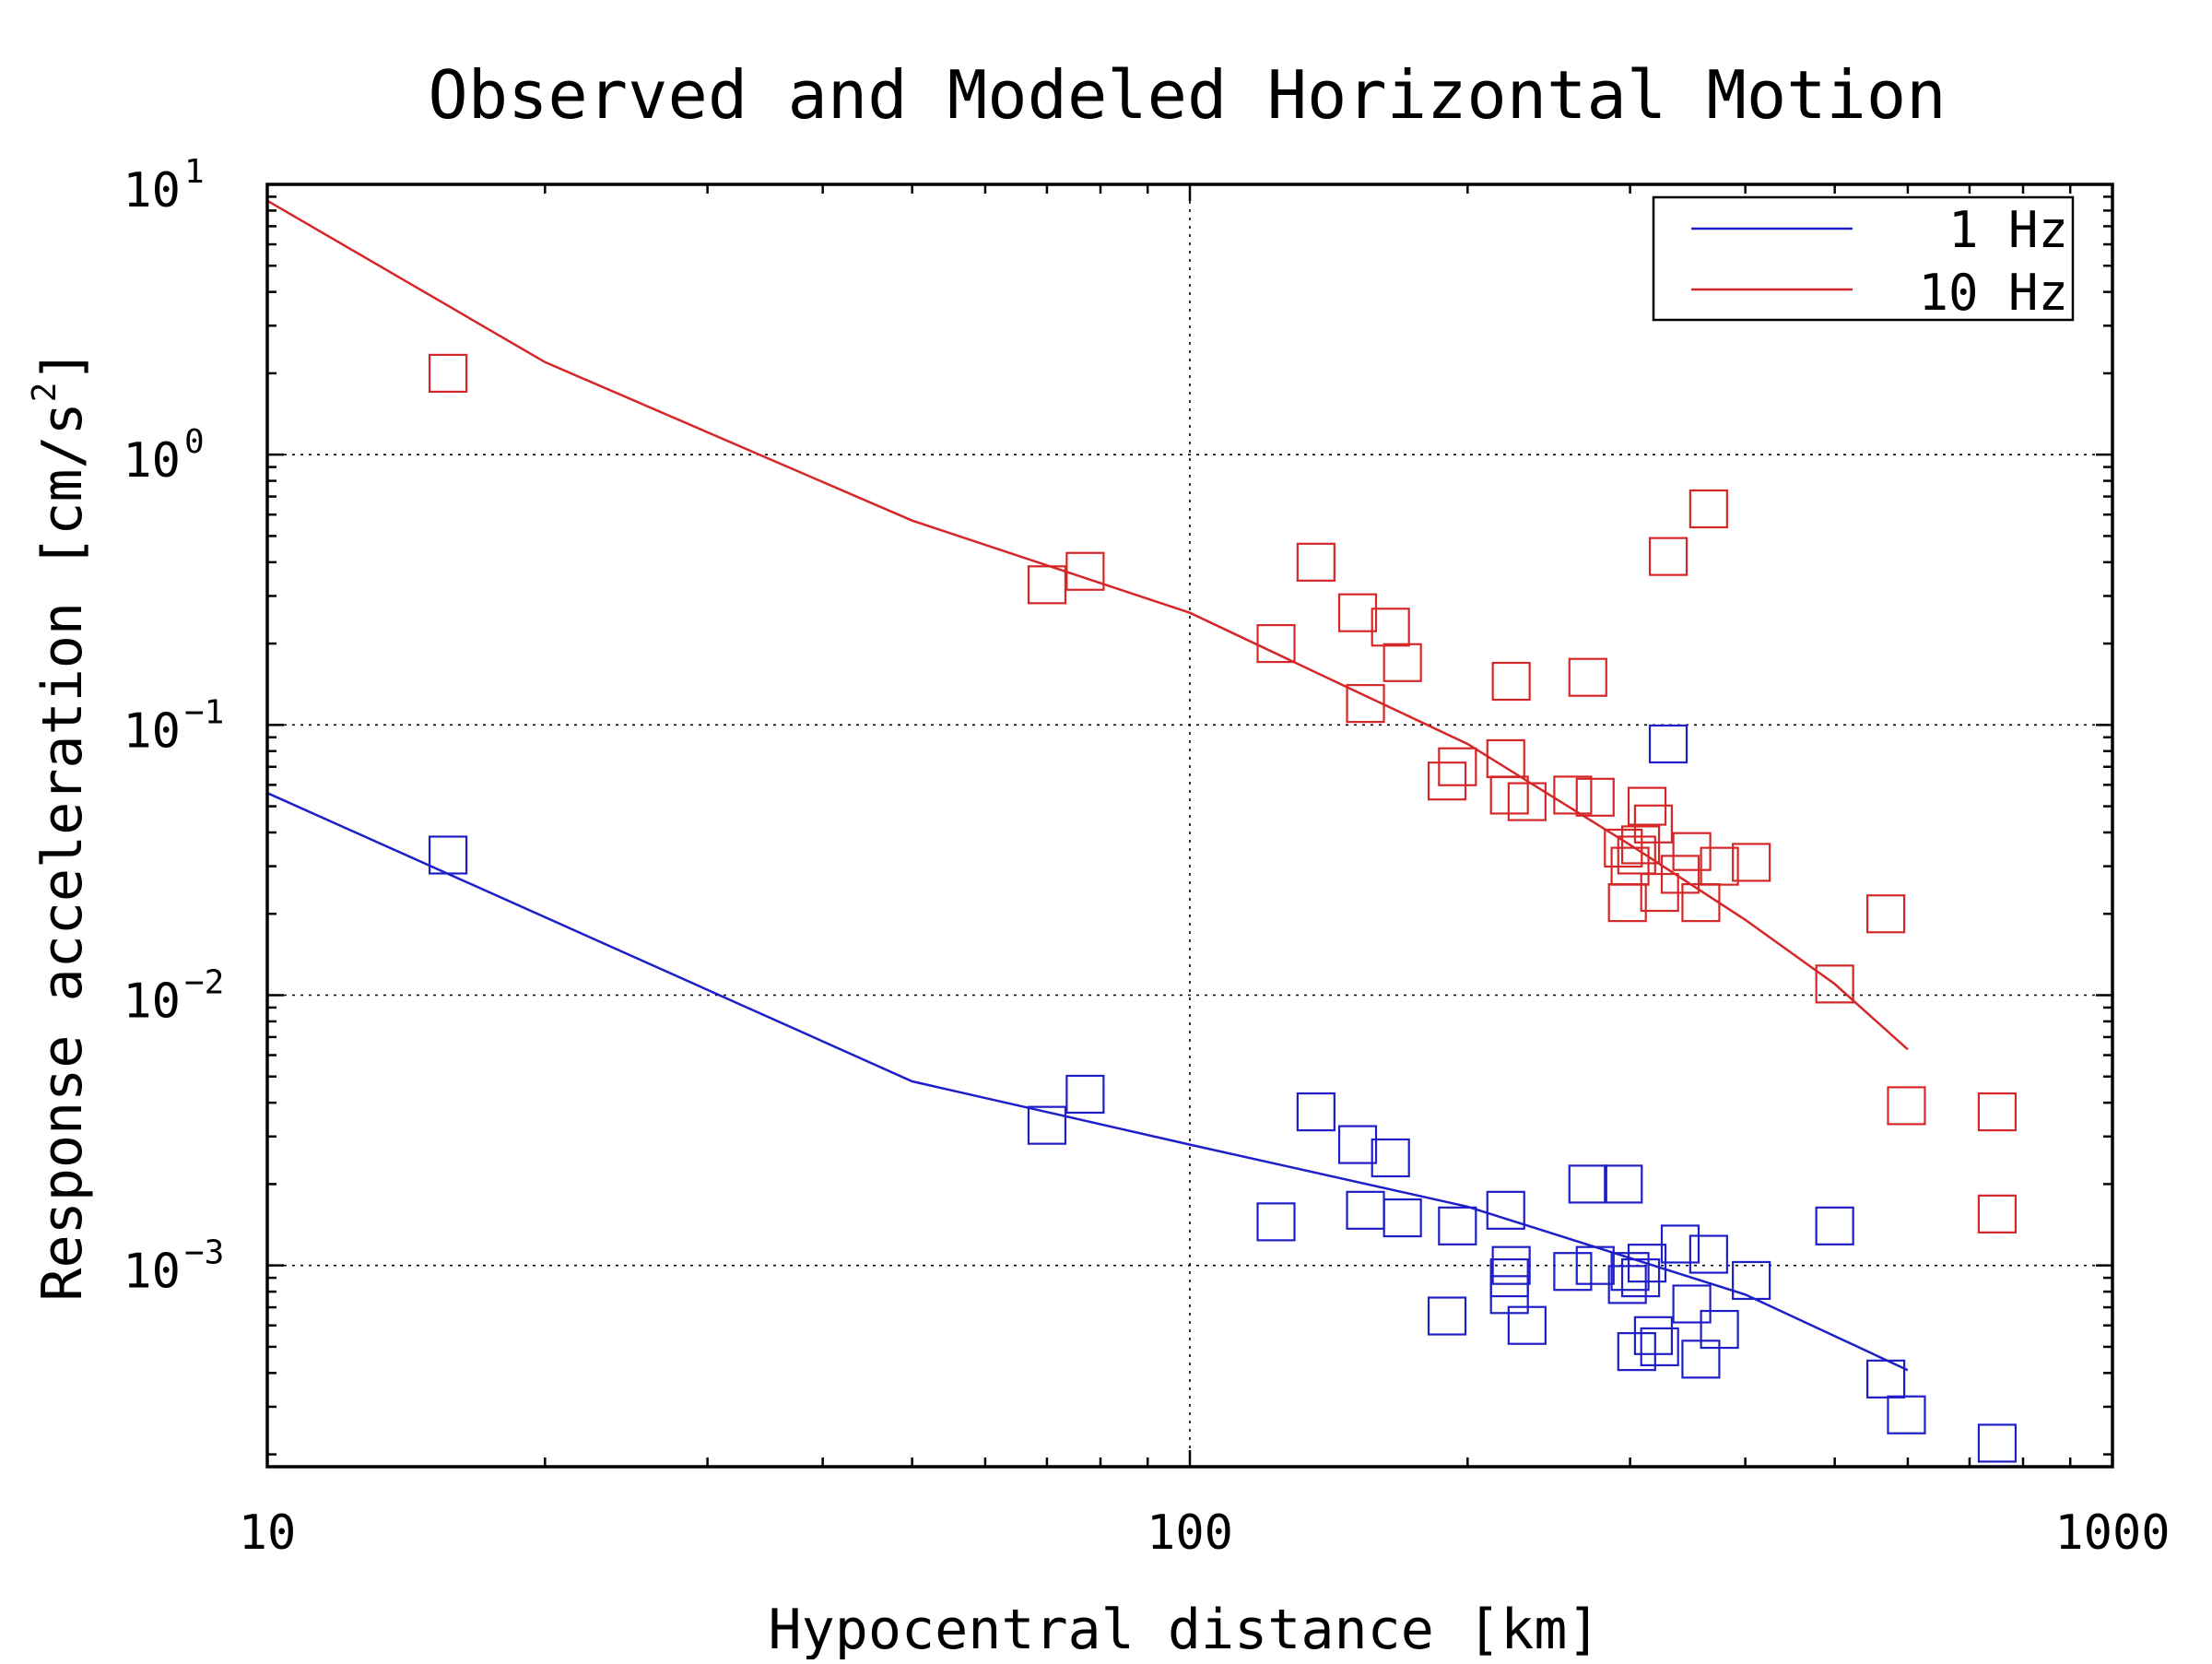 The width and height of the screenshot is (2212, 1664). What do you see at coordinates (204, 712) in the screenshot?
I see `y-tick-exponent: −1` at bounding box center [204, 712].